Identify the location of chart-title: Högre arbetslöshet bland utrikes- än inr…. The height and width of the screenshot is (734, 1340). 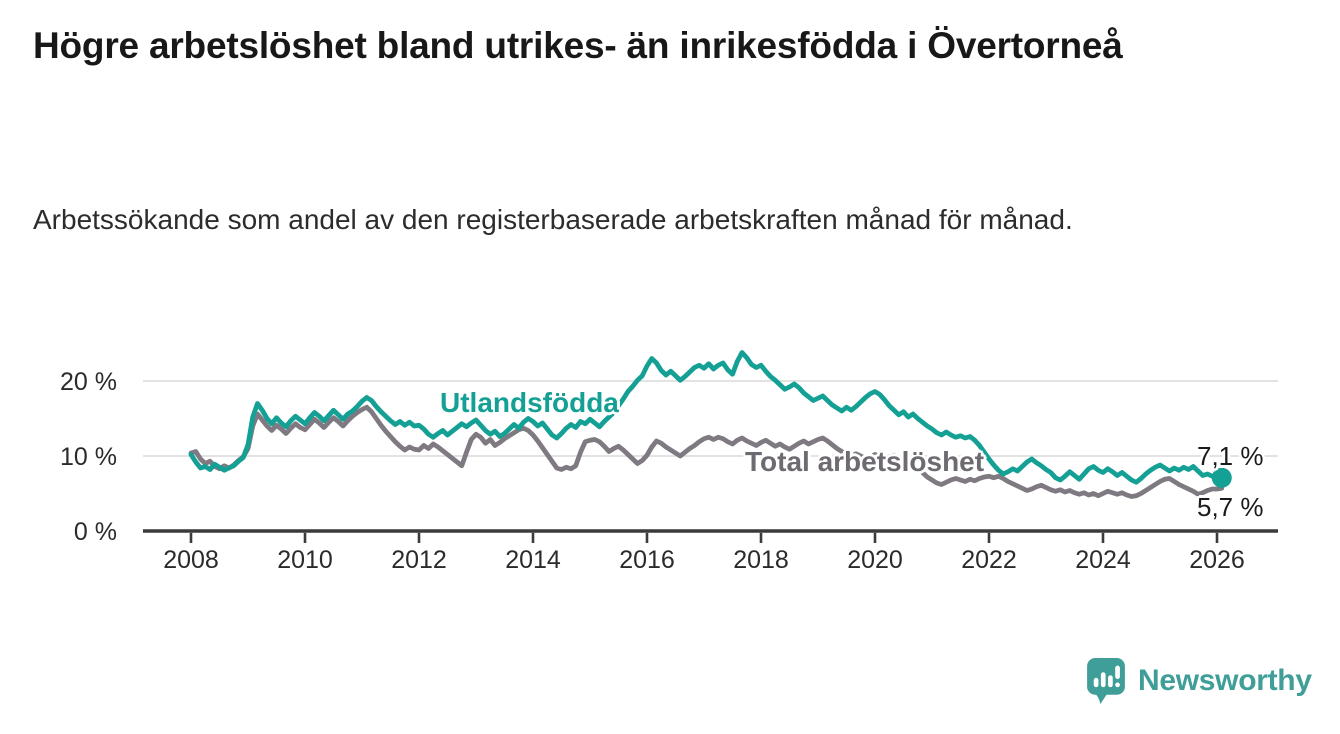
(578, 45).